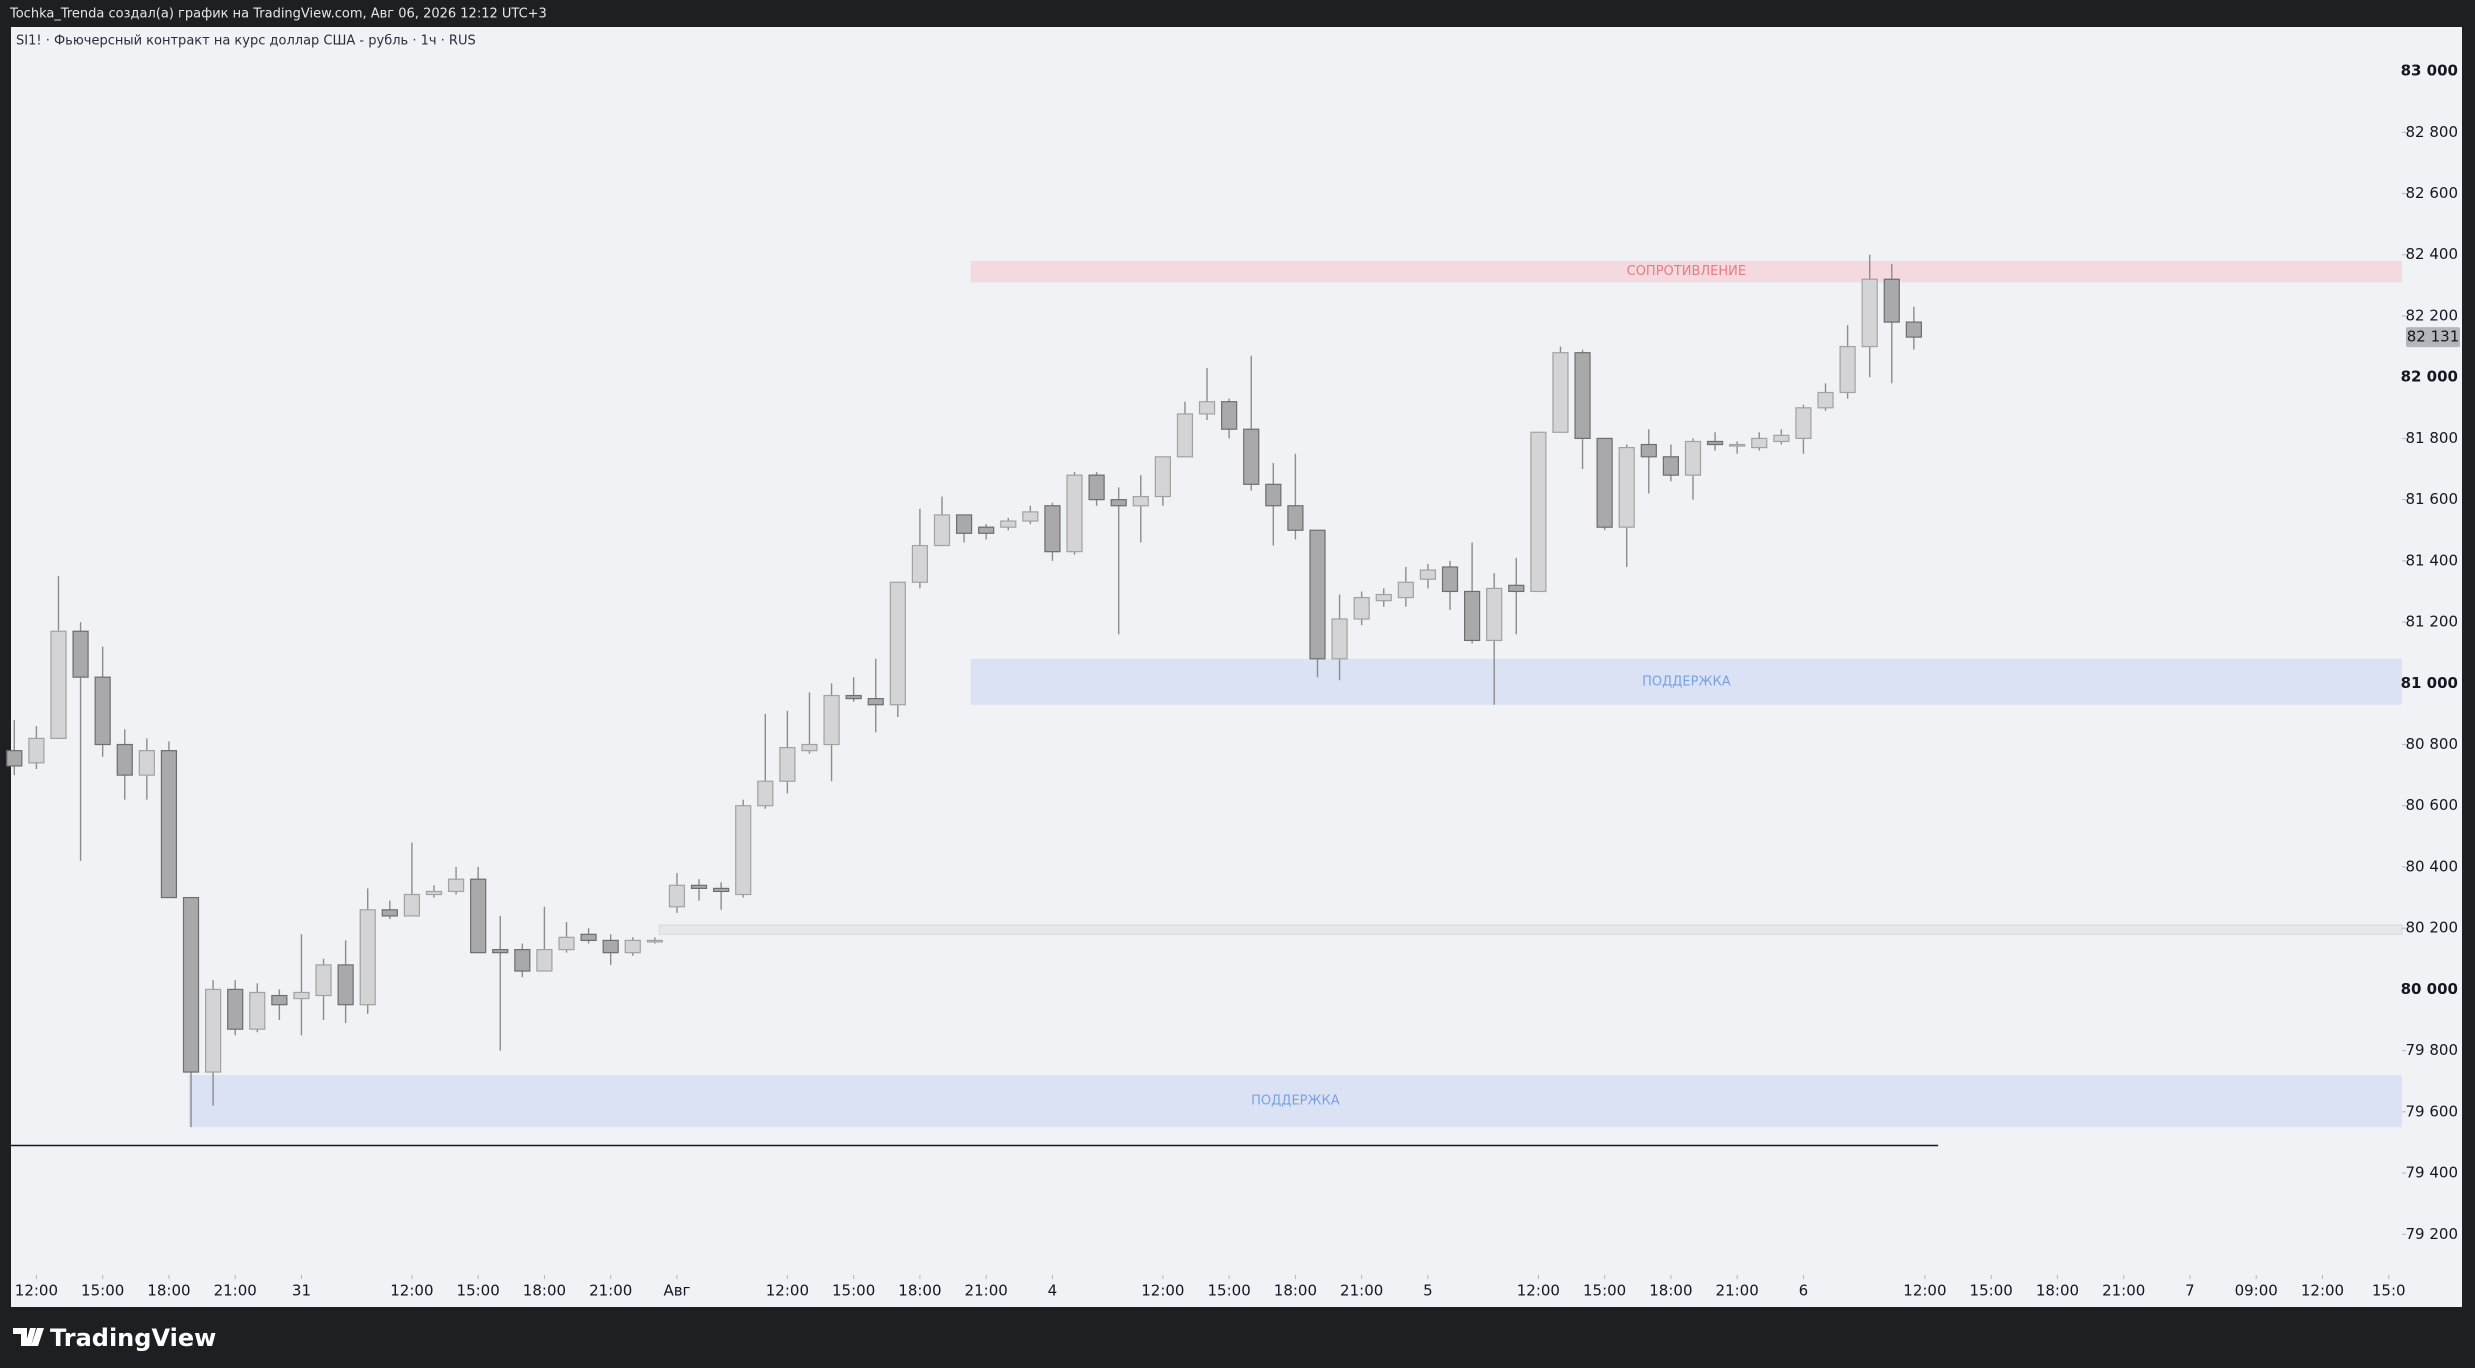 Image resolution: width=2475 pixels, height=1368 pixels. What do you see at coordinates (2432, 805) in the screenshot?
I see `y-tick-label: 80 600` at bounding box center [2432, 805].